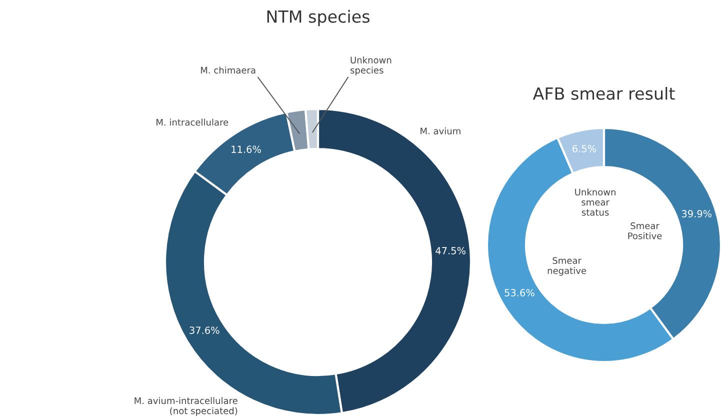 Image resolution: width=721 pixels, height=417 pixels. Describe the element at coordinates (192, 122) in the screenshot. I see `slice-label: M. intracellulare` at that location.